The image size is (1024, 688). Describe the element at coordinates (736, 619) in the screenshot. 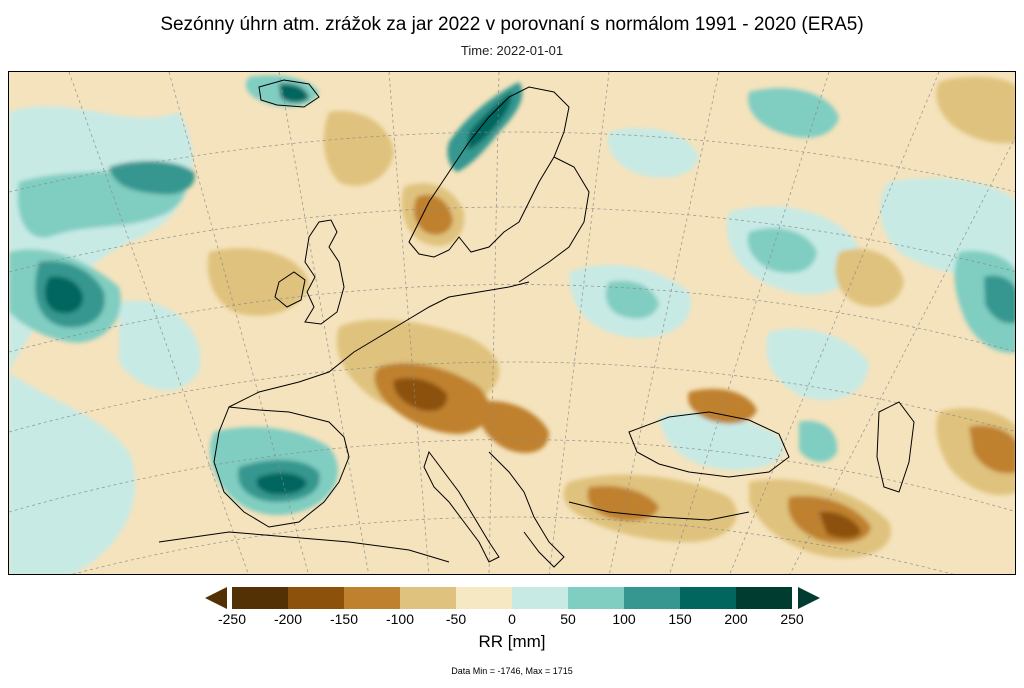

I see `colorbar-tick-label: 200` at that location.